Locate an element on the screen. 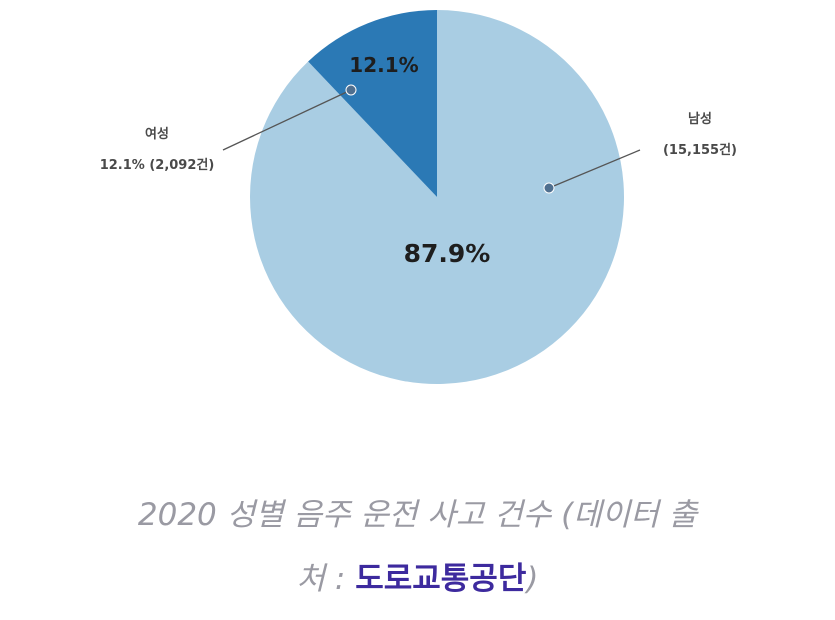 This screenshot has height=620, width=835. slice-percent-label-female: 12.1% is located at coordinates (383, 65).